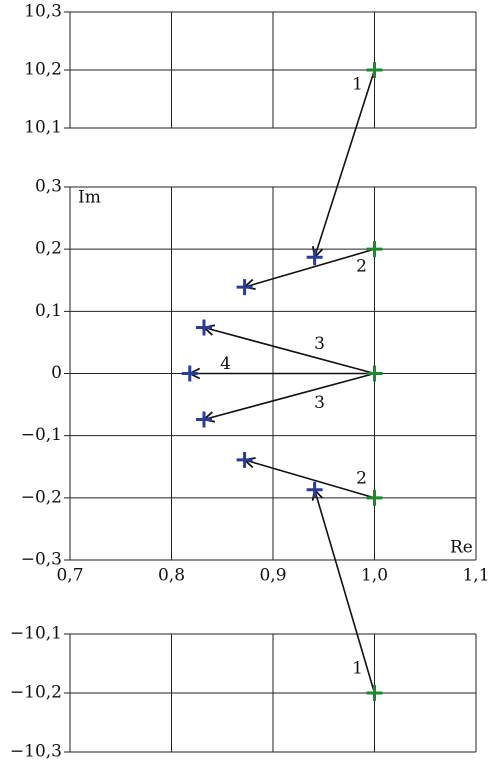  What do you see at coordinates (43, 128) in the screenshot?
I see `y-tick-label: 10,1` at bounding box center [43, 128].